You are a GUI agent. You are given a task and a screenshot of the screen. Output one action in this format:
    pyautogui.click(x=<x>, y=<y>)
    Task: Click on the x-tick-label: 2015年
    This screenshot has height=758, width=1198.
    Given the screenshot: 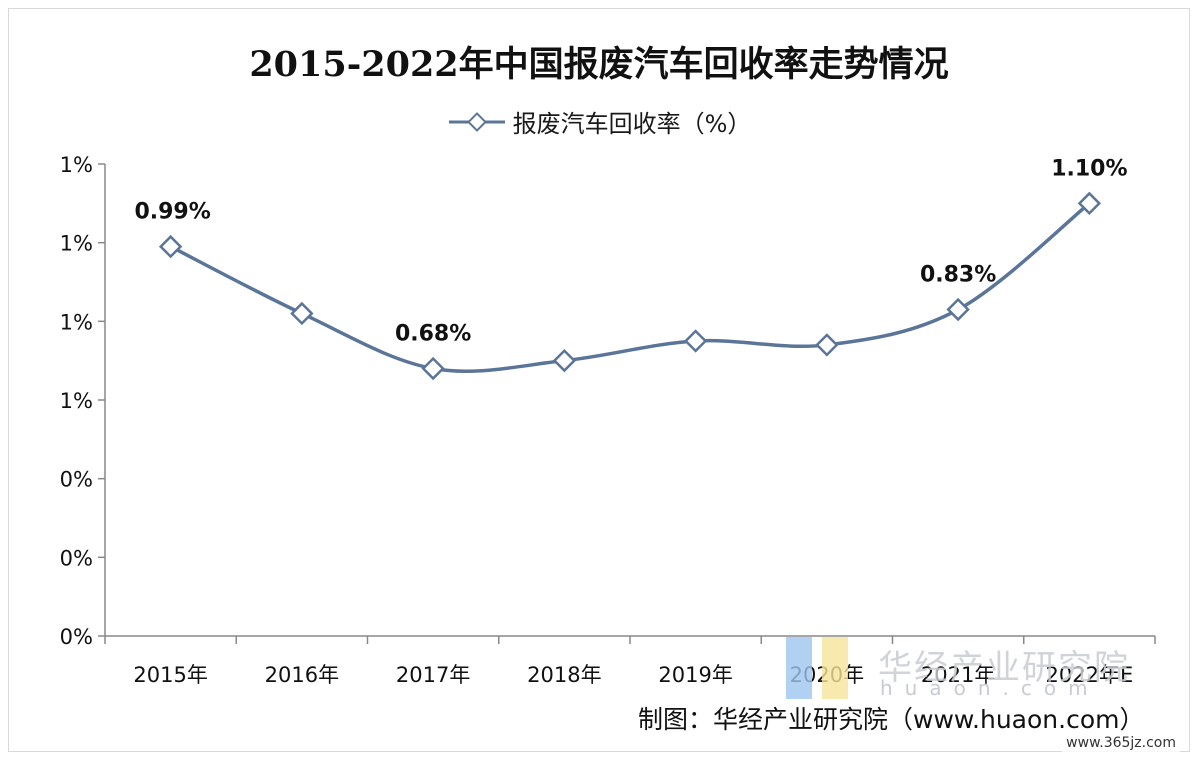 What is the action you would take?
    pyautogui.click(x=170, y=675)
    